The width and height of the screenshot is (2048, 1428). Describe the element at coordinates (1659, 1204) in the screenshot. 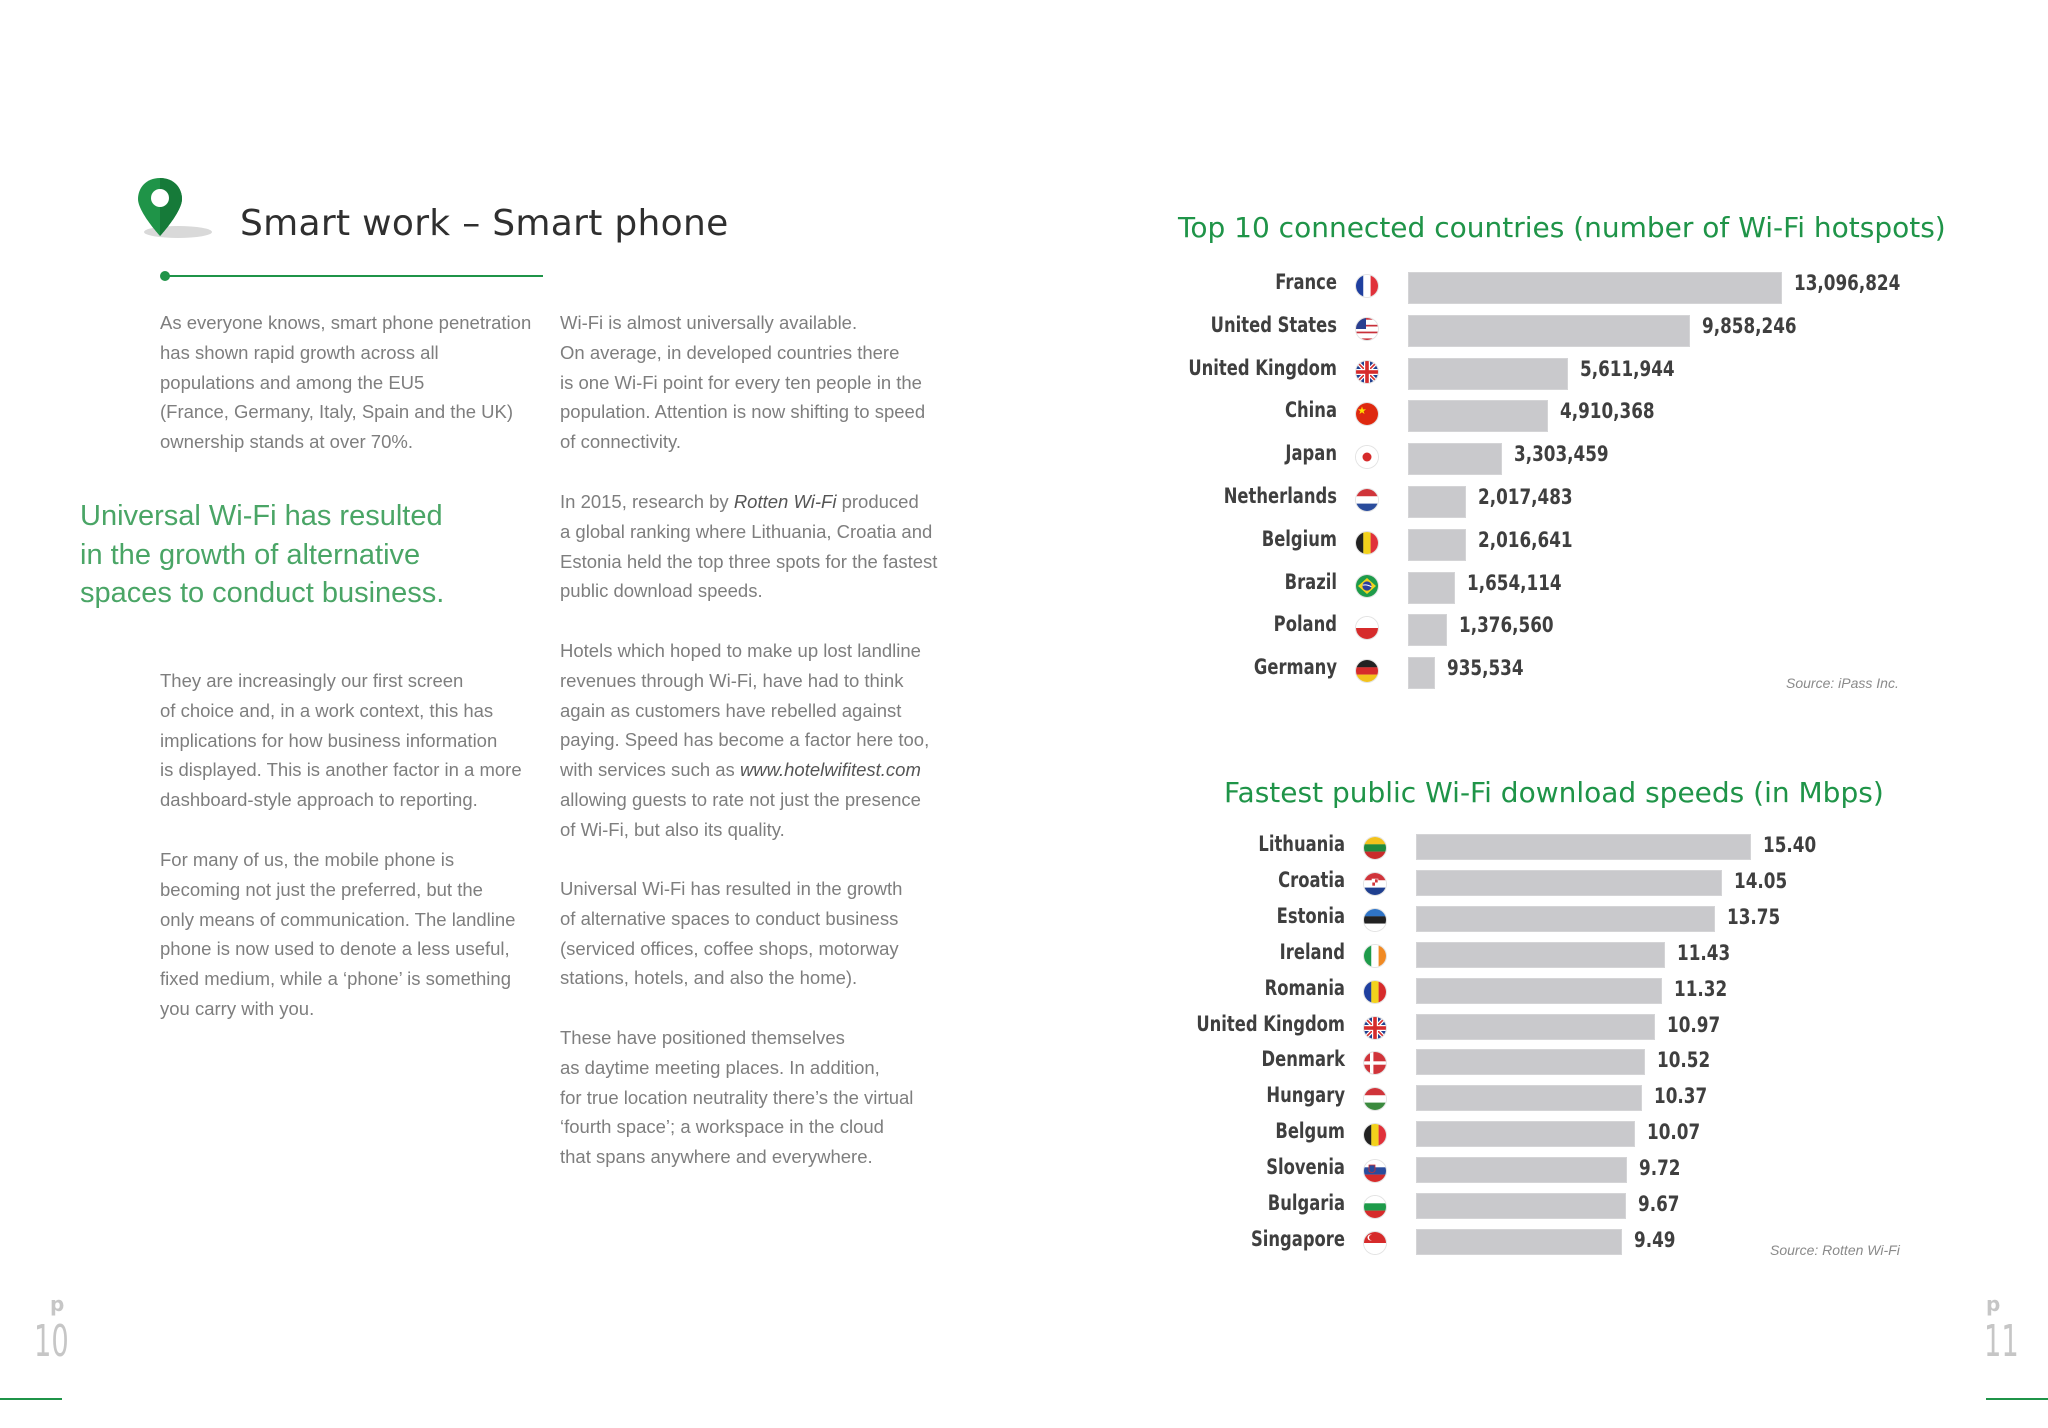

I see `value-label: 9.67` at that location.